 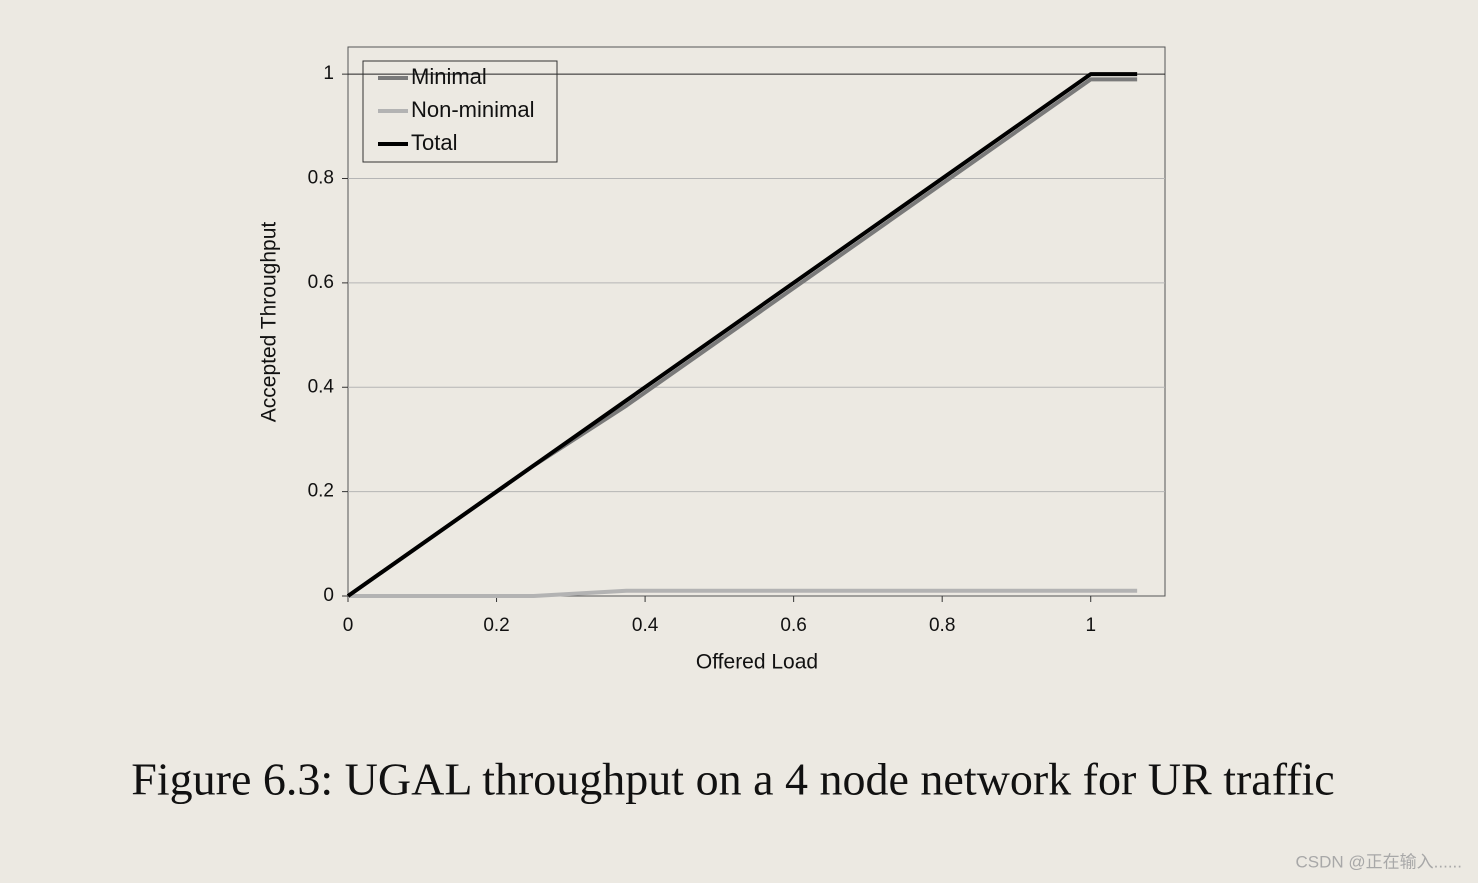 I want to click on y-tick-label: 0.2, so click(x=321, y=491).